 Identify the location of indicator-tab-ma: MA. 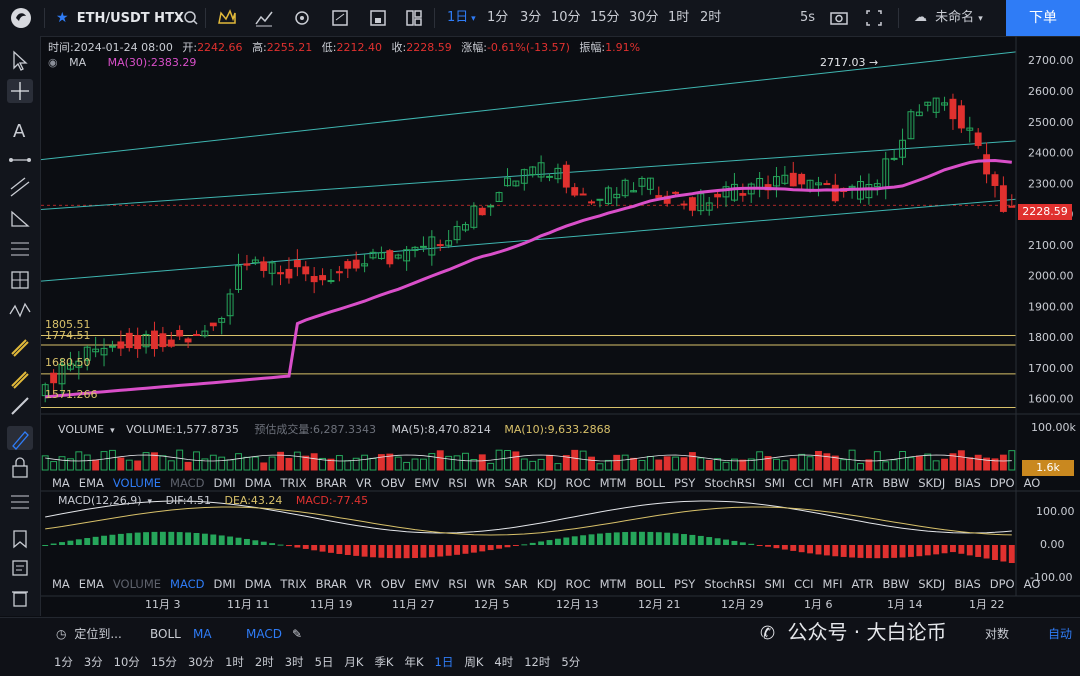
(61, 584).